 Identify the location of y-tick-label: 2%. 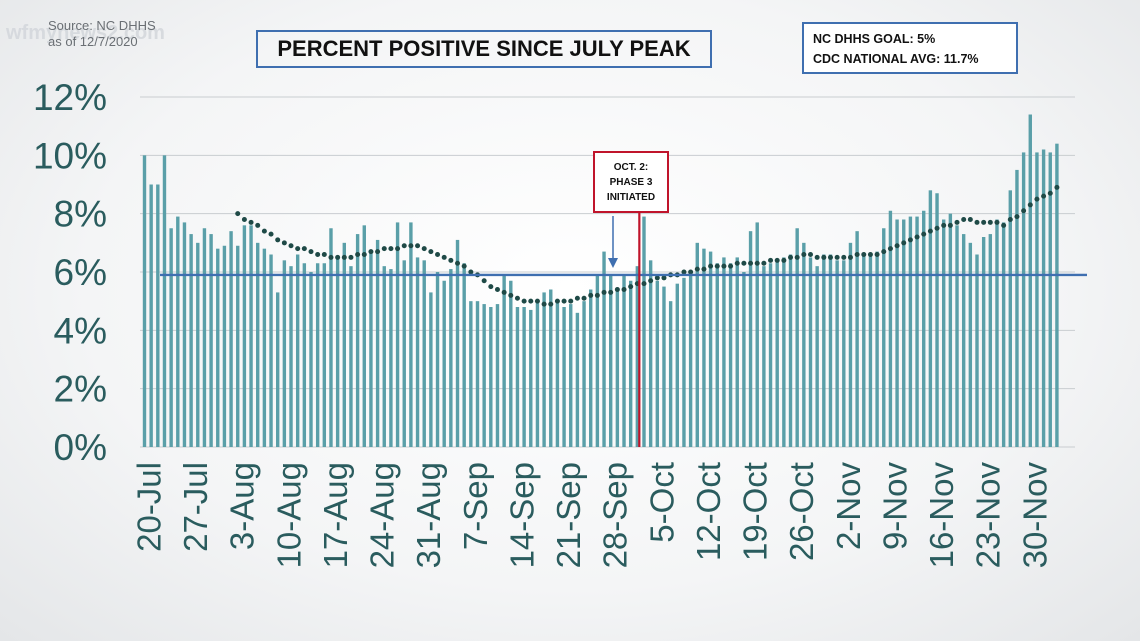
(80, 389).